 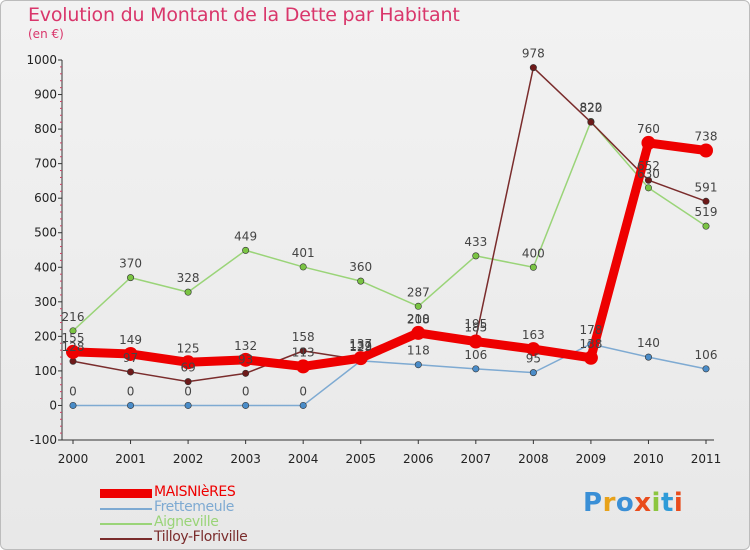 What do you see at coordinates (533, 253) in the screenshot?
I see `data-label: 400` at bounding box center [533, 253].